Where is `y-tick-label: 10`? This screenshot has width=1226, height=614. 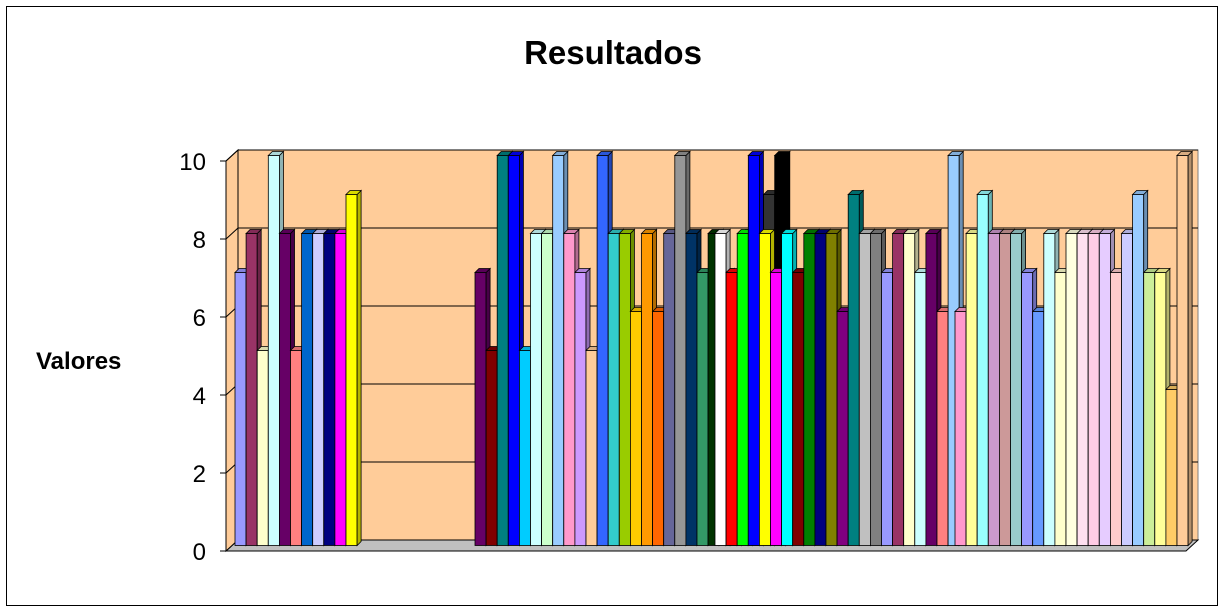 y-tick-label: 10 is located at coordinates (192, 162).